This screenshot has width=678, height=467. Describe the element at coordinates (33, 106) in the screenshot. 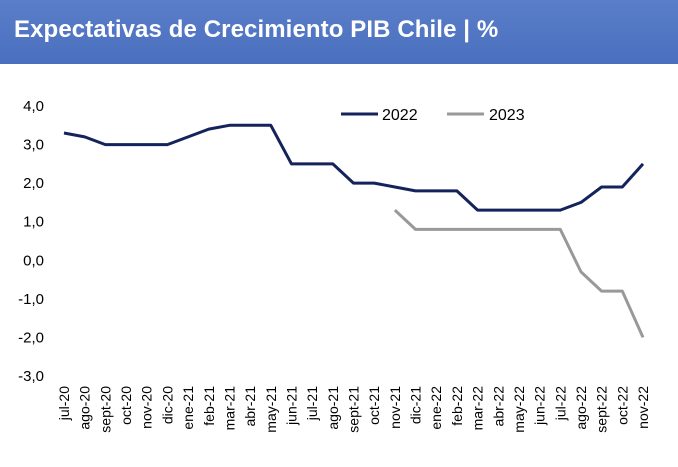

I see `y-tick-label: 4,0` at that location.